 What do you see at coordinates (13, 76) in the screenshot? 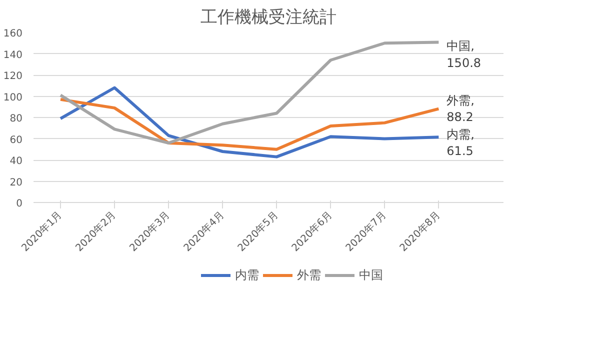
I see `y-tick-label: 120` at bounding box center [13, 76].